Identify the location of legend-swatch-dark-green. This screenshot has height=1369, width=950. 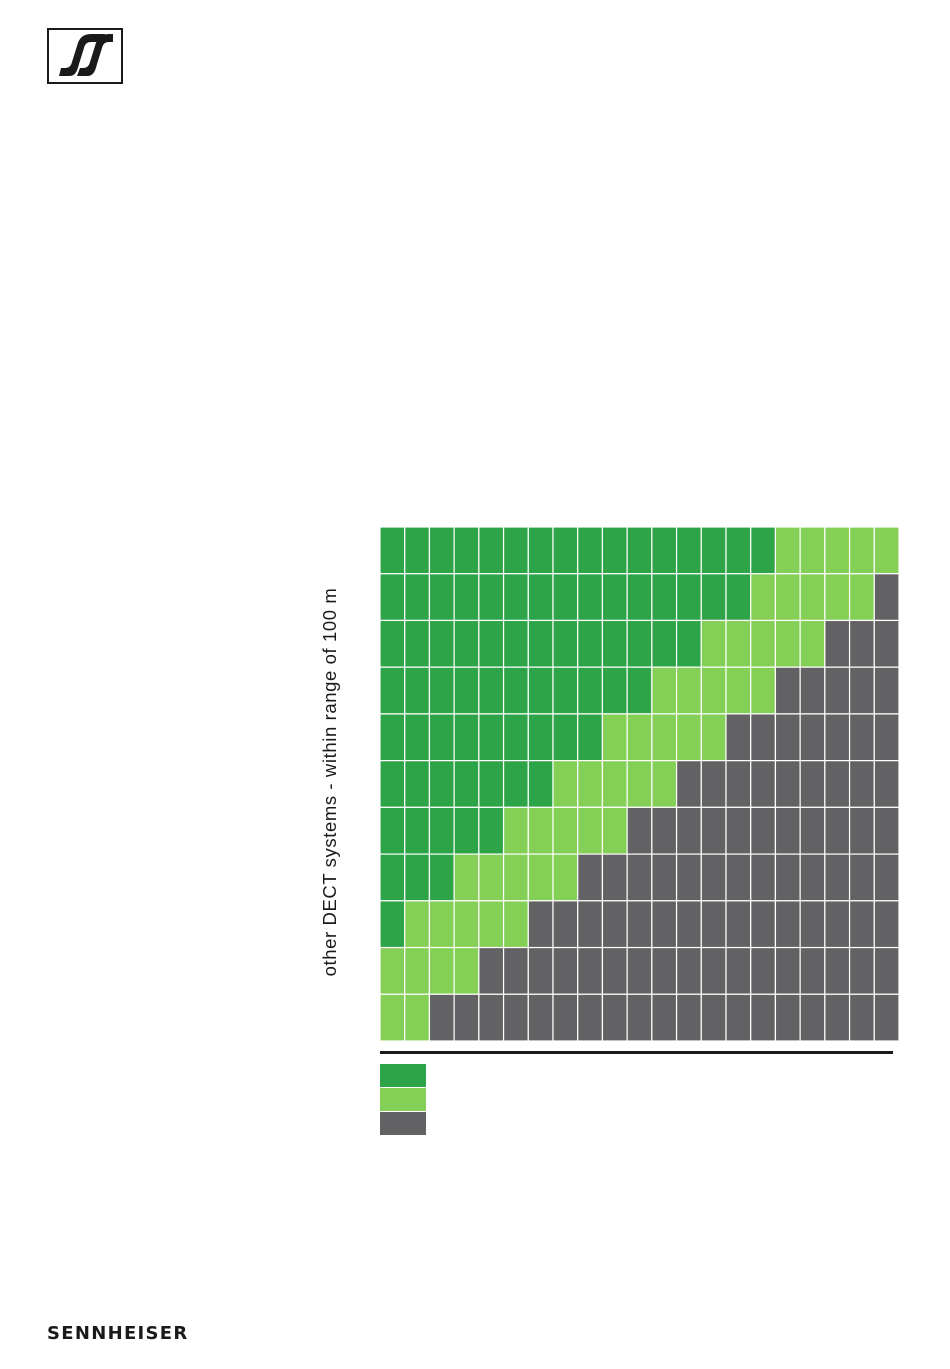
(403, 1075).